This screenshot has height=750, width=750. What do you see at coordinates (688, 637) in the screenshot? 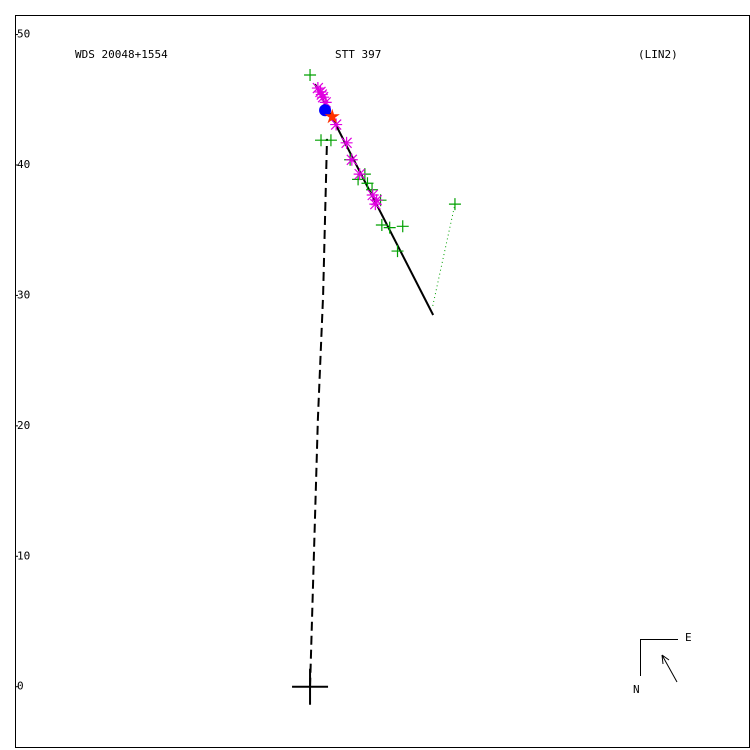
I see `compass-east-label: E` at bounding box center [688, 637].